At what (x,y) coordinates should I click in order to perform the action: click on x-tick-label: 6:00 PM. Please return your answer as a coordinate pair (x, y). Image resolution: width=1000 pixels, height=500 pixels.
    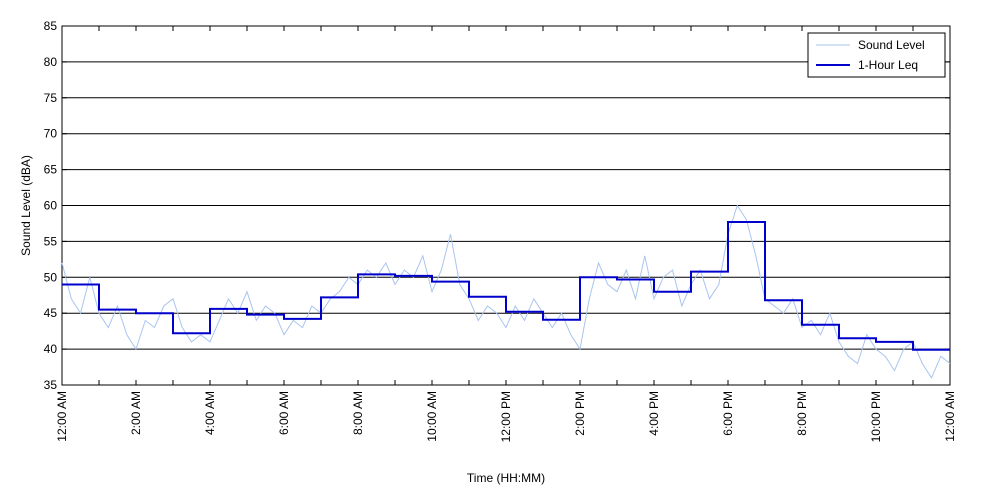
    Looking at the image, I should click on (728, 413).